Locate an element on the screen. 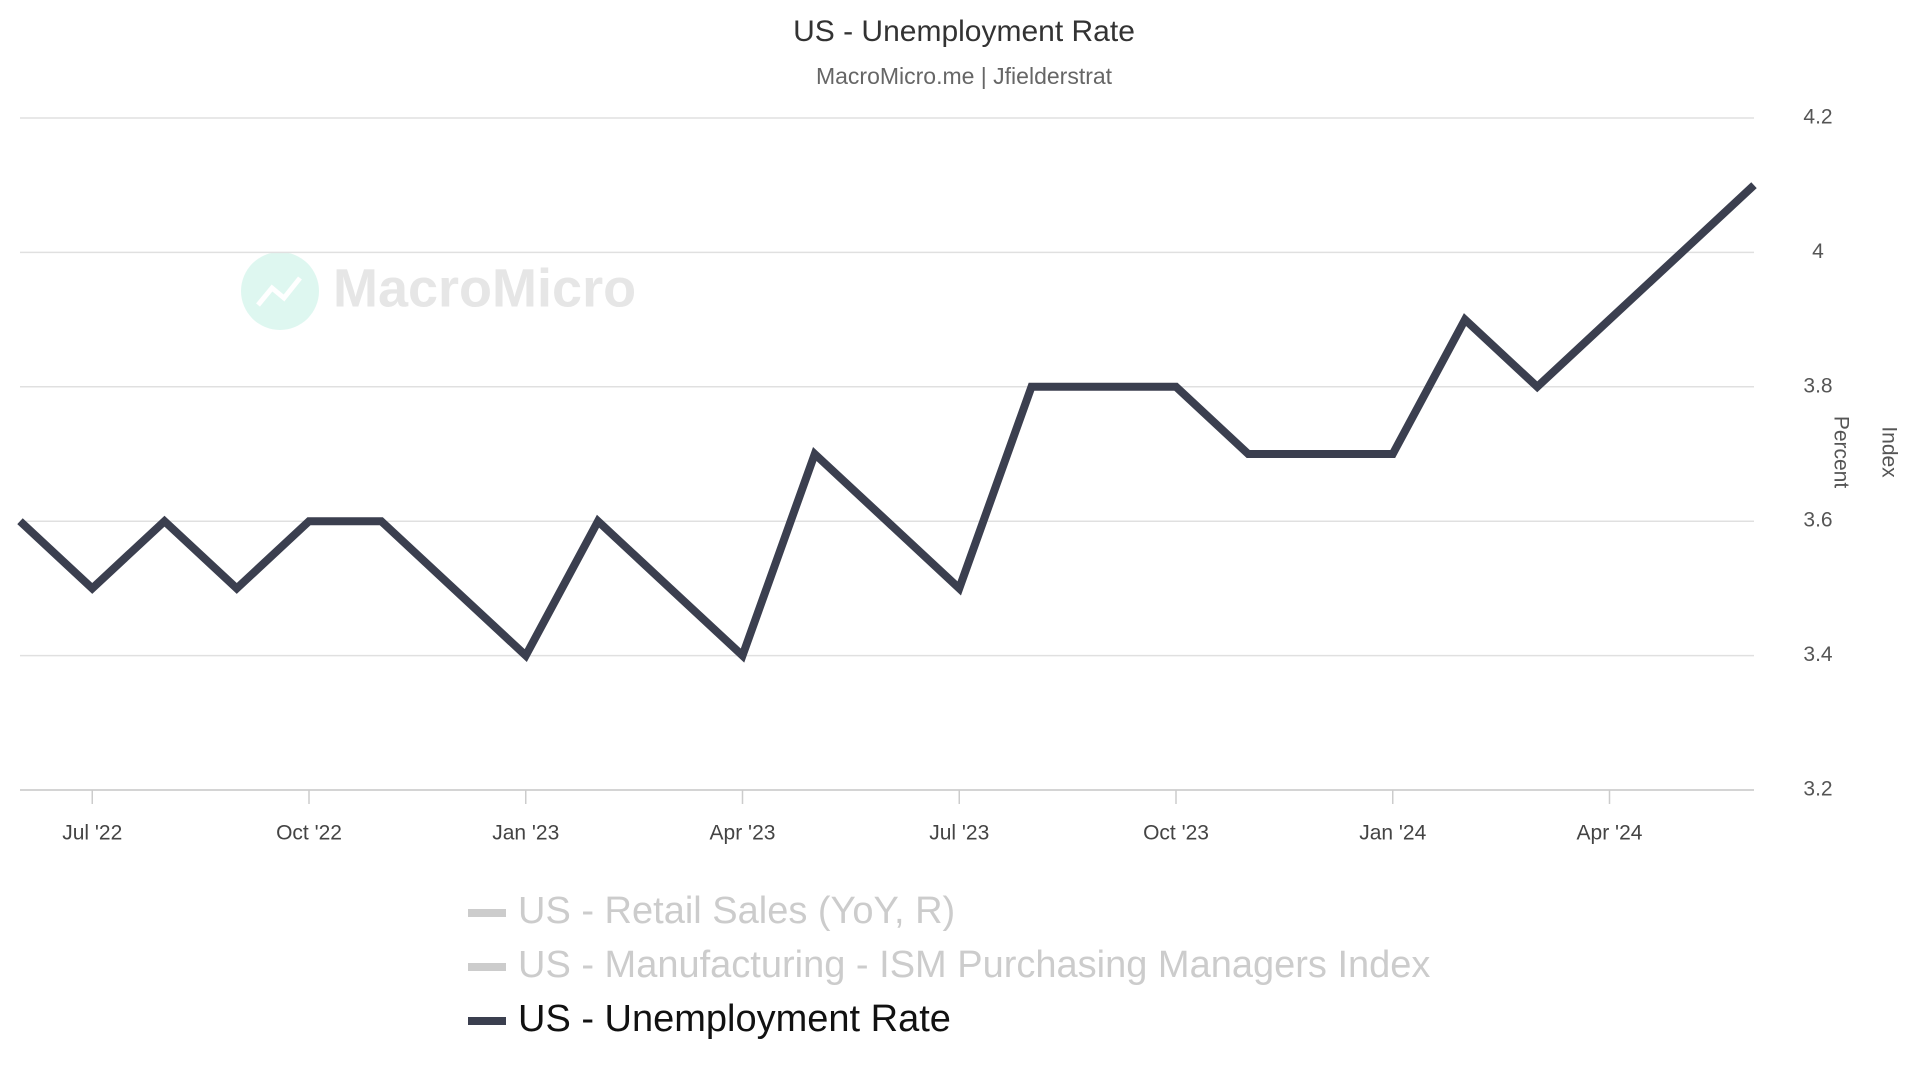 This screenshot has width=1920, height=1085. y-tick-label: 4 is located at coordinates (1818, 251).